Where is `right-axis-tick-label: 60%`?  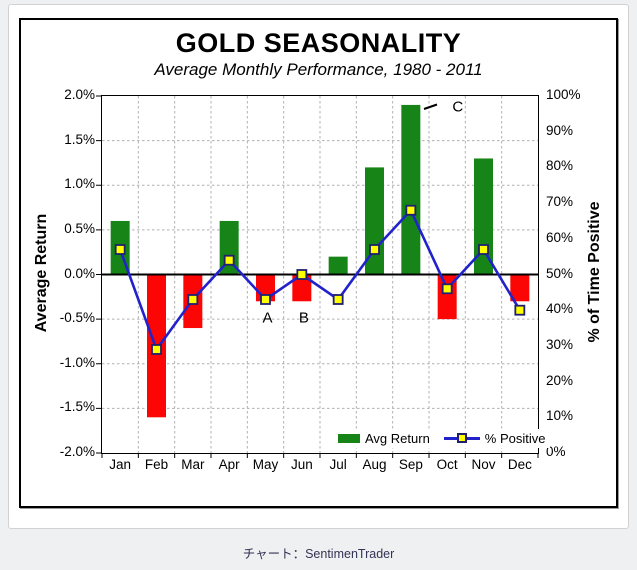 right-axis-tick-label: 60% is located at coordinates (560, 237).